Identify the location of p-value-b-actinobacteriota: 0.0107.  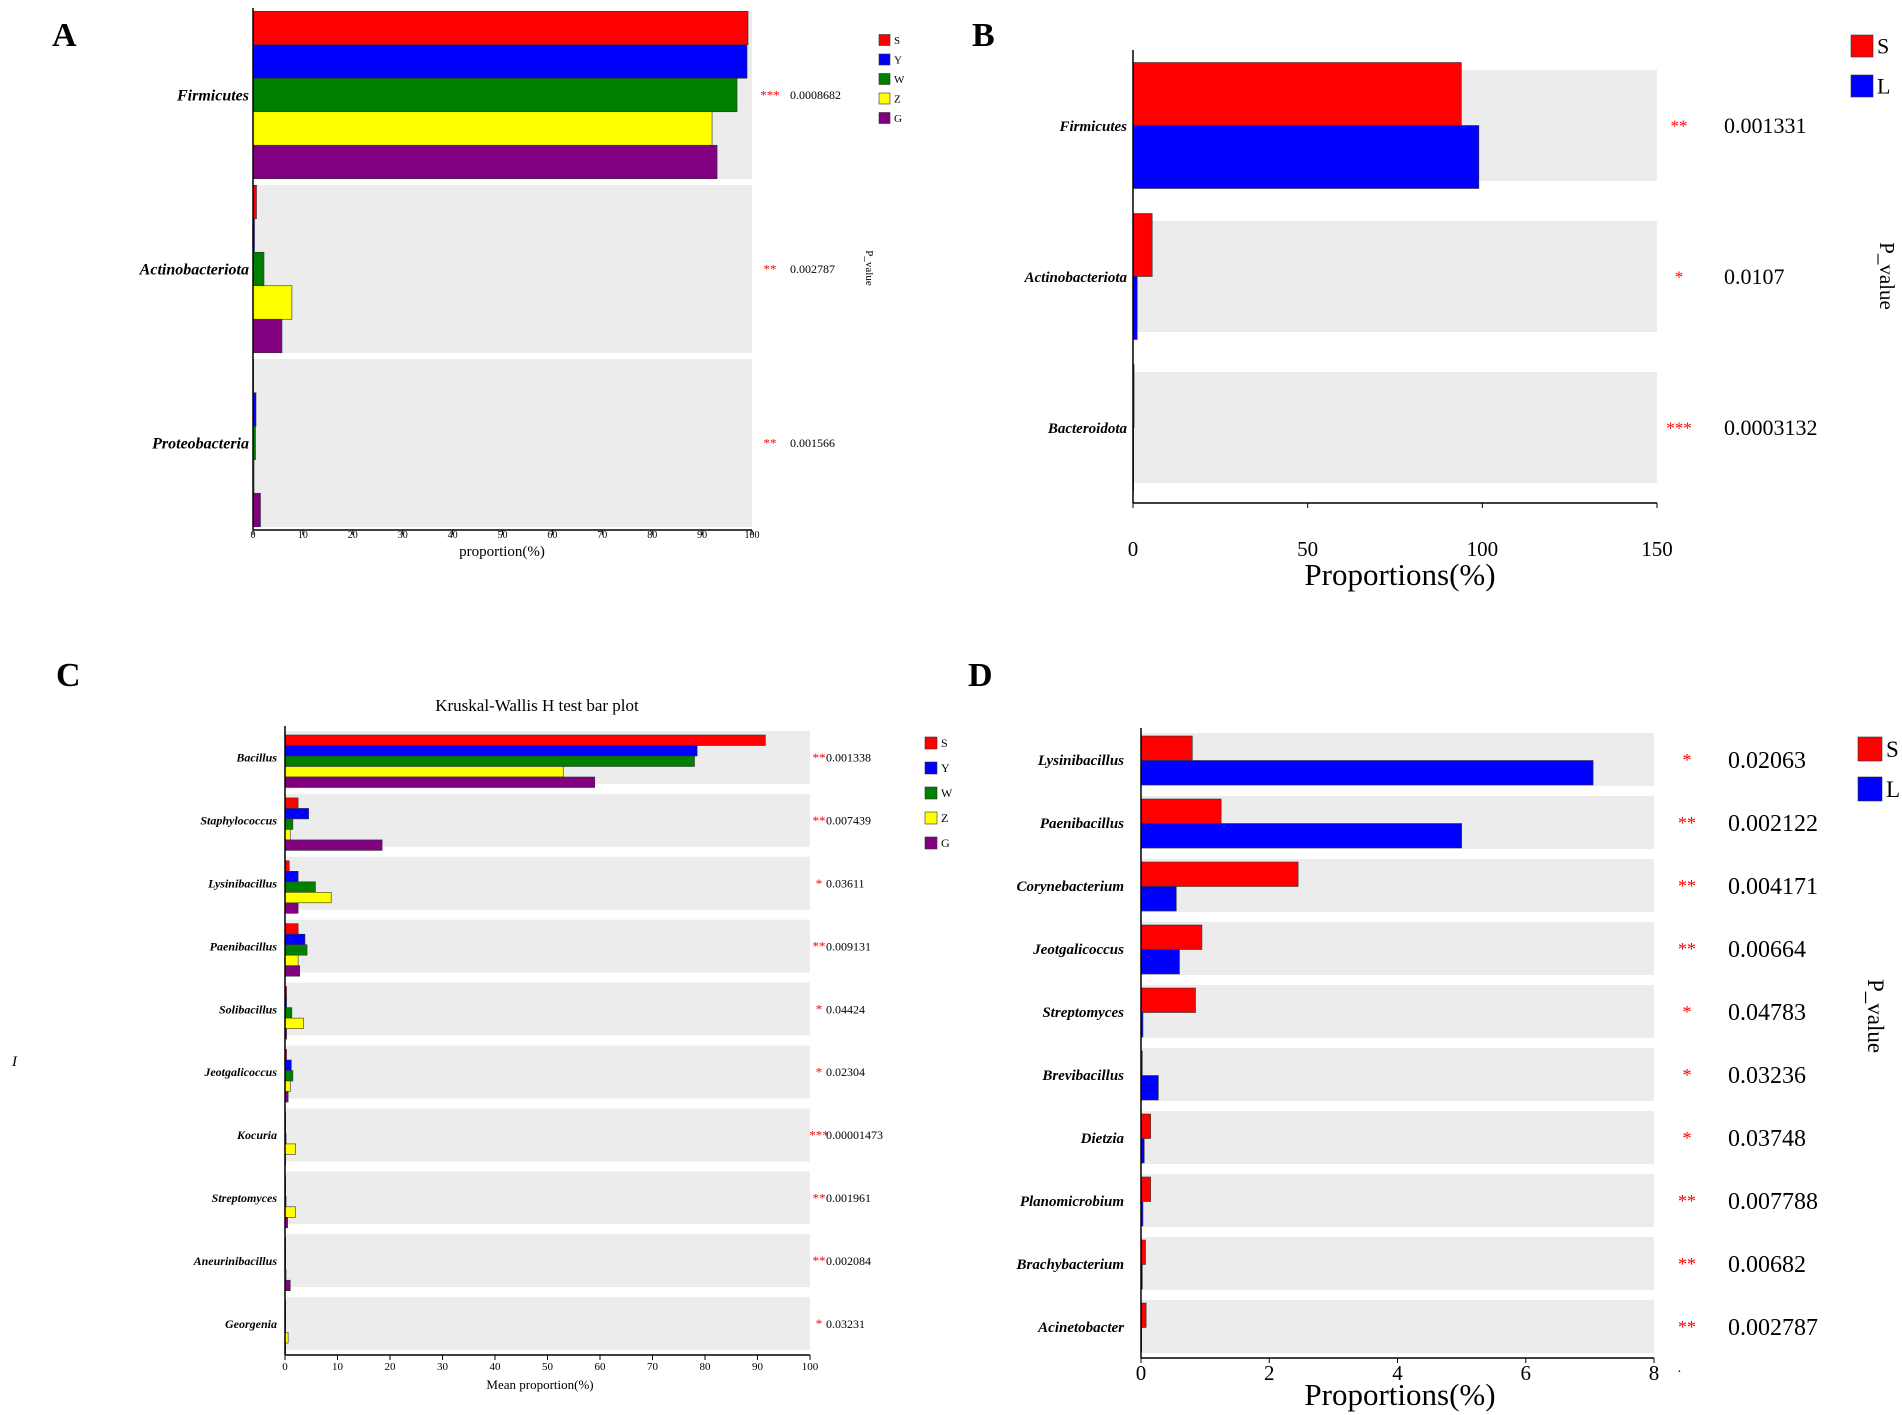
(1754, 276).